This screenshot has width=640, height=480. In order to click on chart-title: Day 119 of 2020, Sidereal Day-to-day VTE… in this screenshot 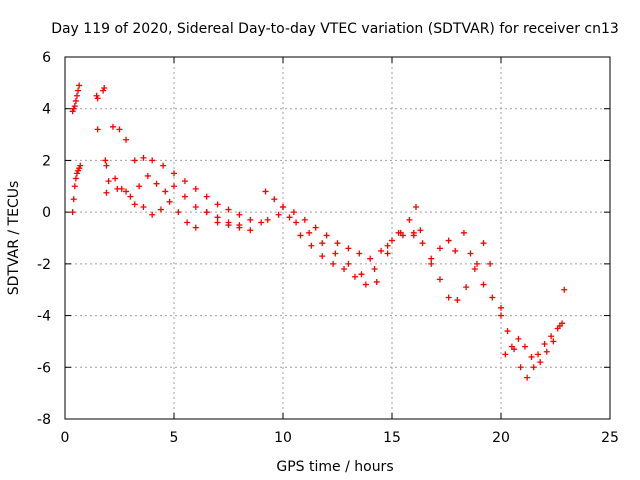, I will do `click(335, 29)`.